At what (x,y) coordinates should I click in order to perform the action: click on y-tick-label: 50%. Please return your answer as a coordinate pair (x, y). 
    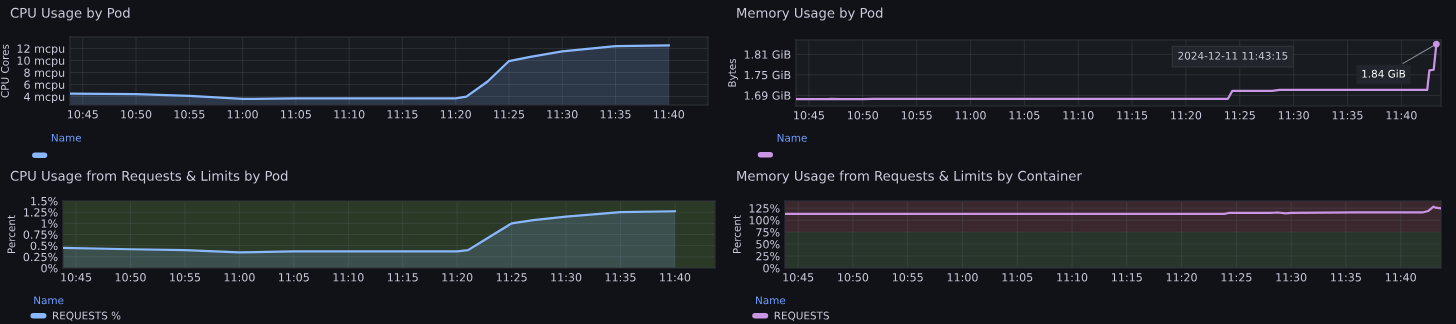
    Looking at the image, I should click on (768, 244).